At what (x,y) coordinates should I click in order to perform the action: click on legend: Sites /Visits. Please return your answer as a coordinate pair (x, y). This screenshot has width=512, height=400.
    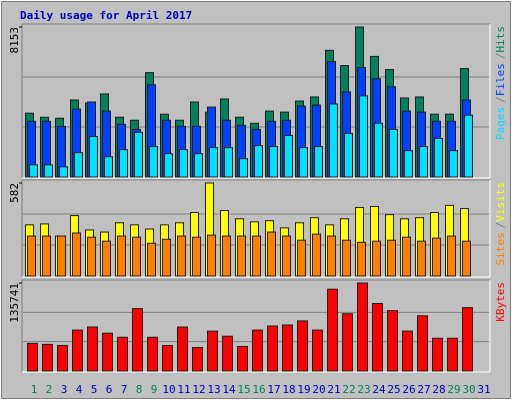
    Looking at the image, I should click on (500, 224).